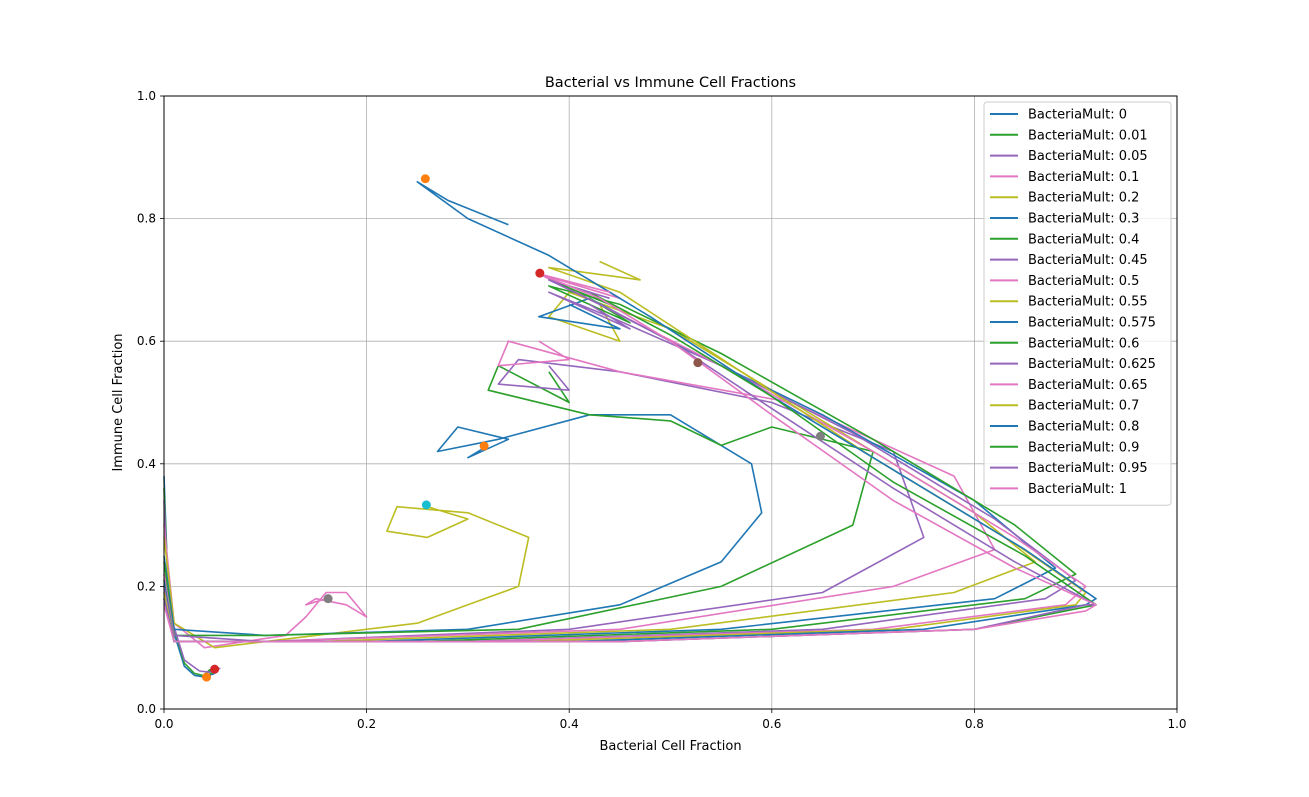  Describe the element at coordinates (163, 724) in the screenshot. I see `x-tick-label: 0.0` at that location.